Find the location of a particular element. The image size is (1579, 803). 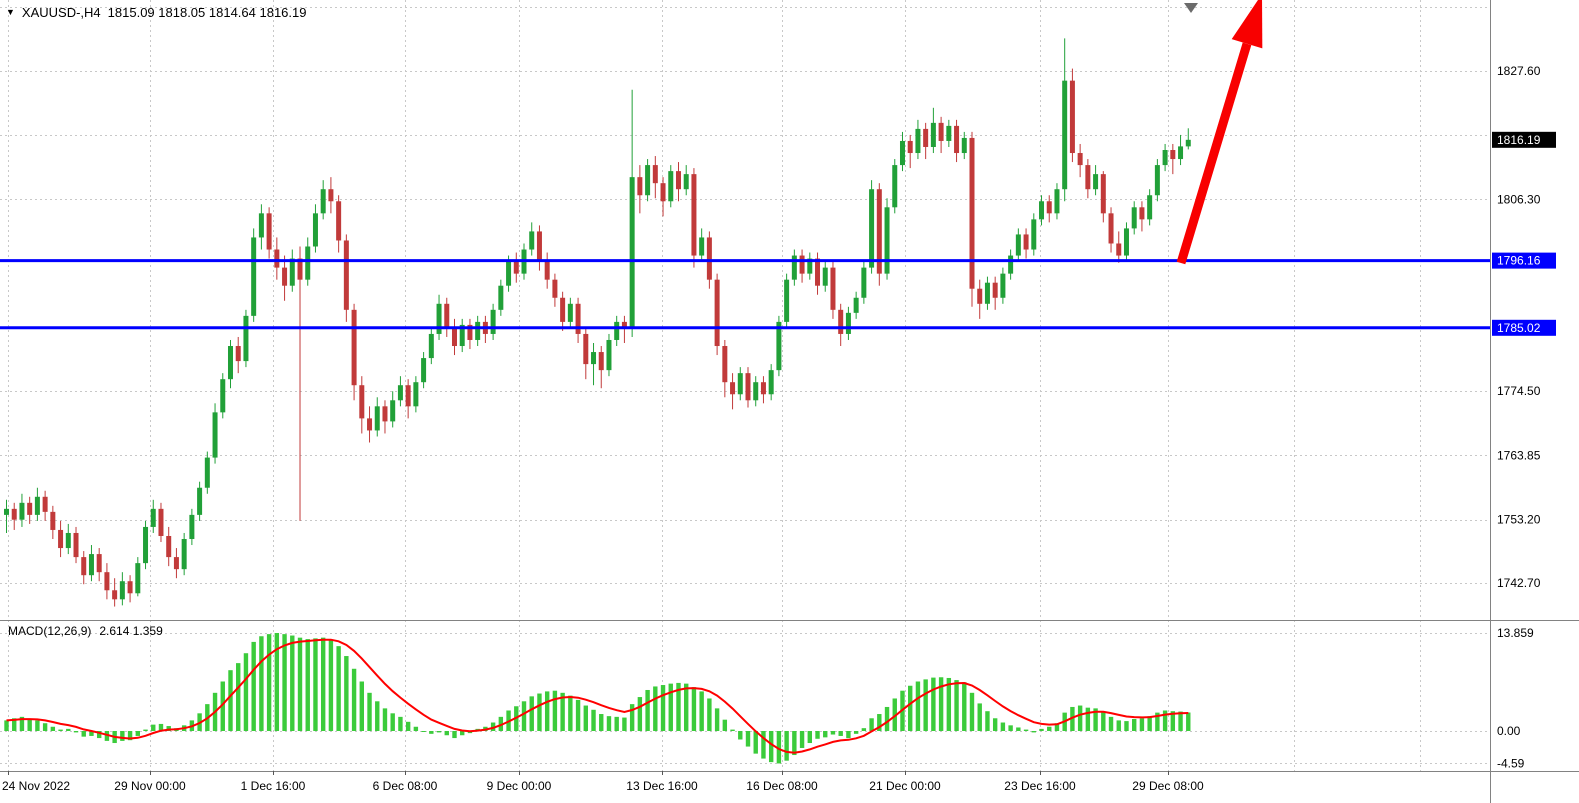

price-tick-label: 1774.50 is located at coordinates (1519, 391).